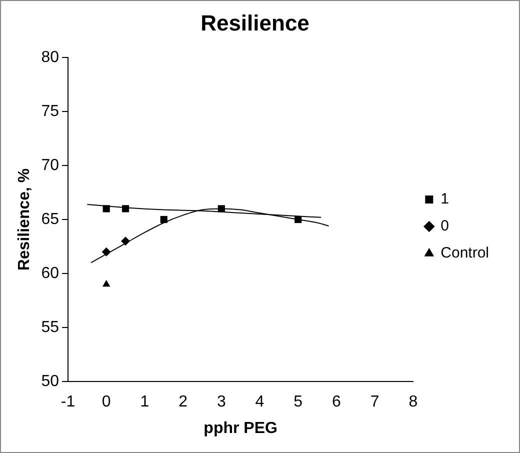  Describe the element at coordinates (50, 381) in the screenshot. I see `y-tick-label: 50` at that location.